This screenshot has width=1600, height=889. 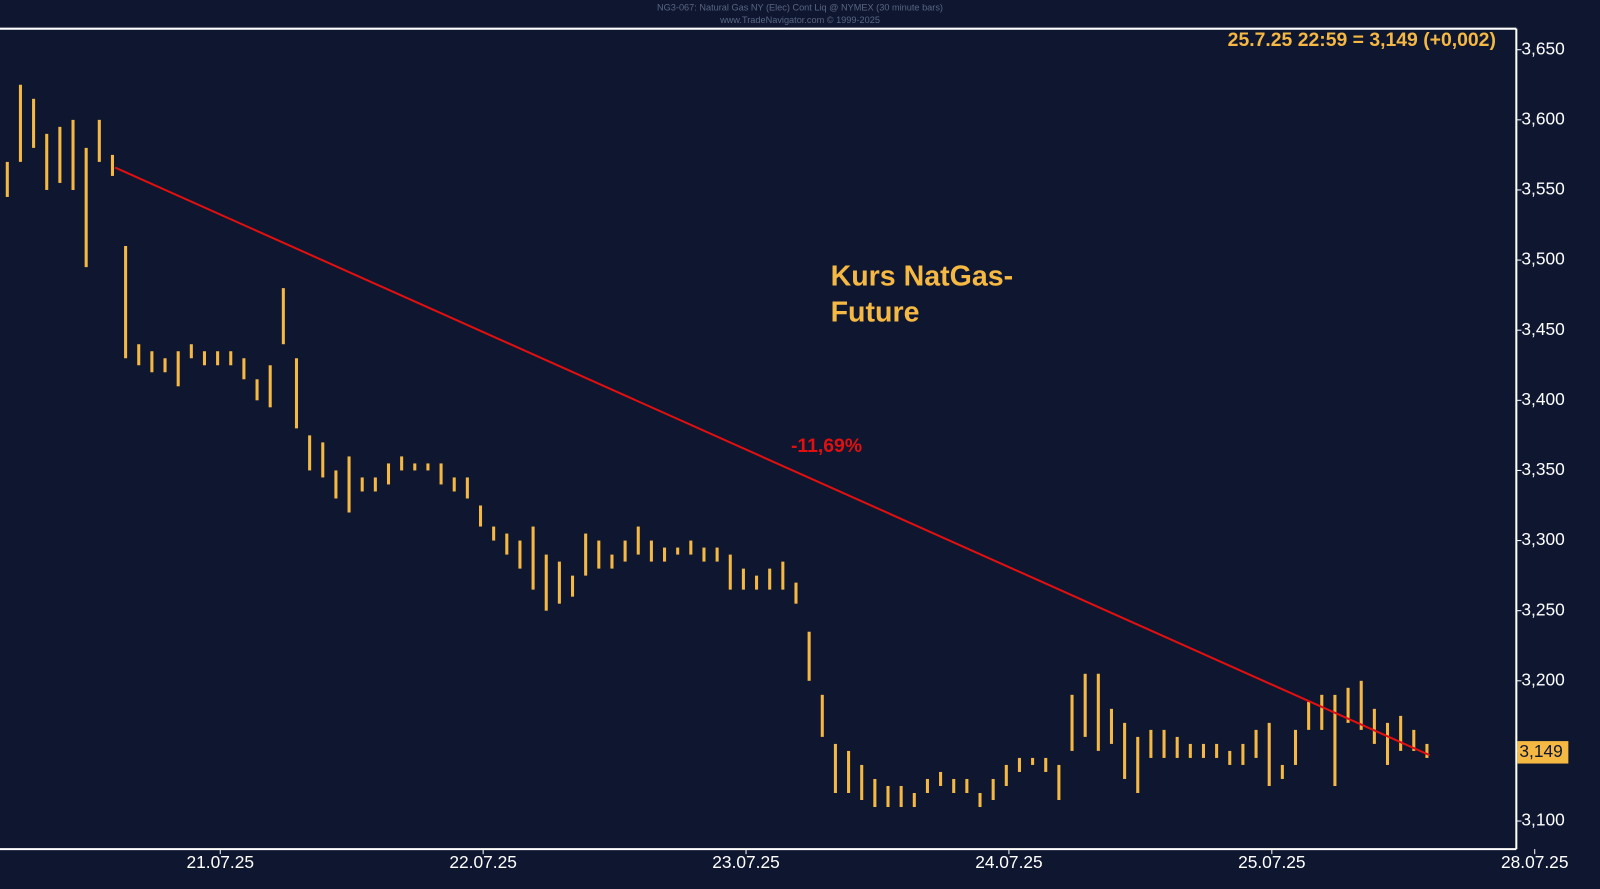 What do you see at coordinates (1534, 862) in the screenshot?
I see `x-tick-label: 28.07.25` at bounding box center [1534, 862].